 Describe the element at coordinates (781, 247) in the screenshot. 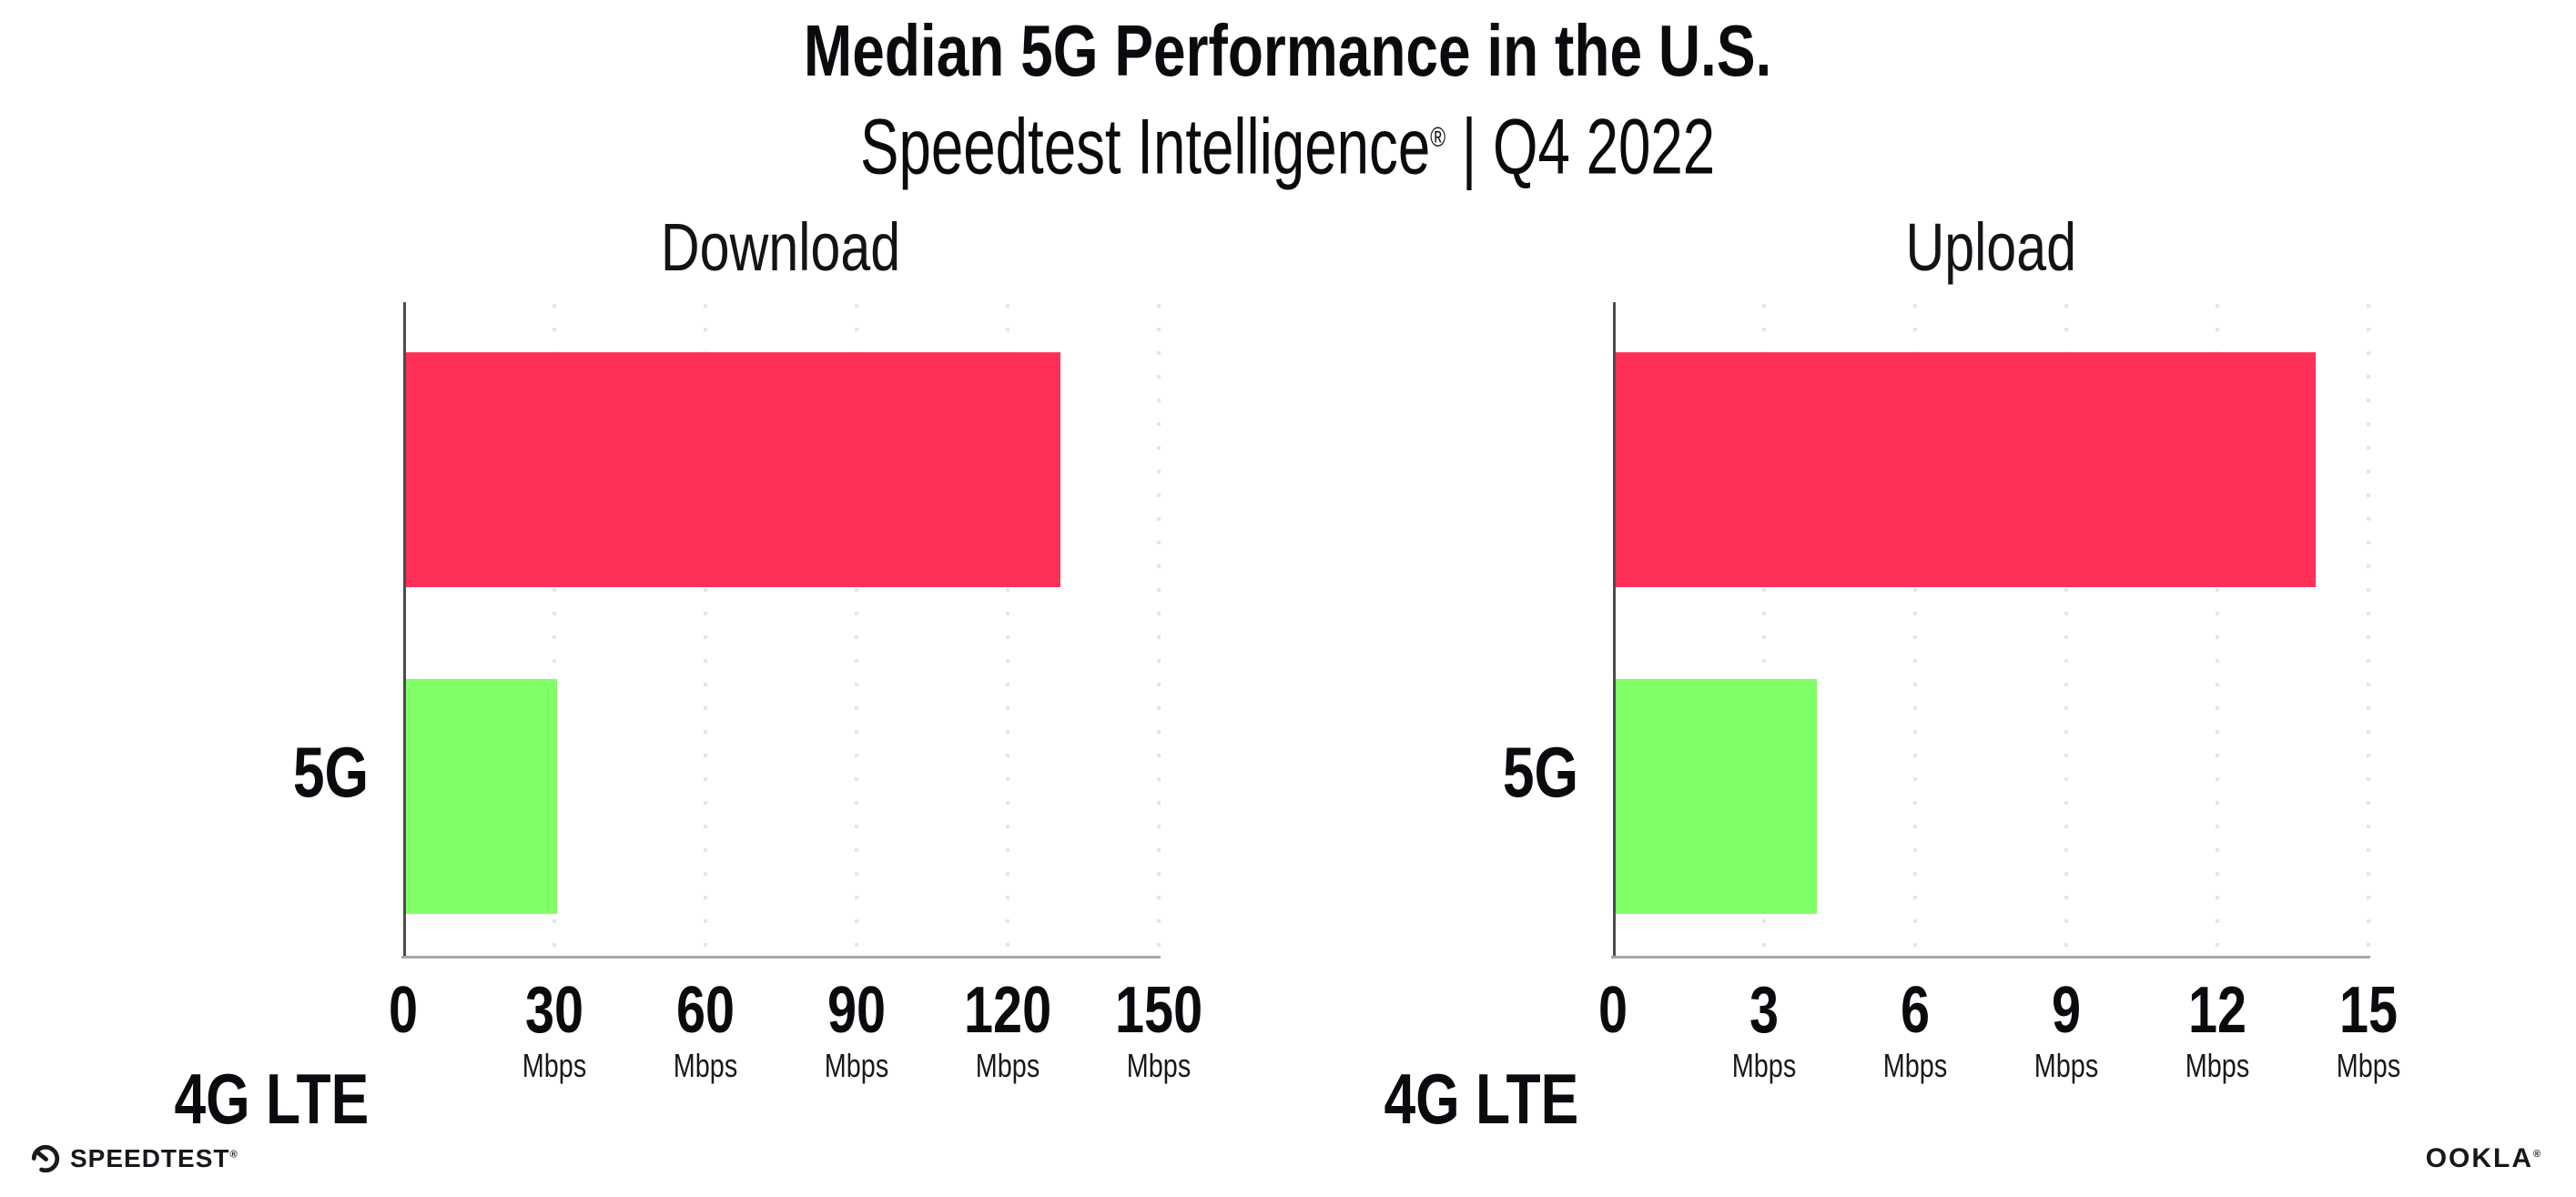

I see `download-chart-title: Download` at that location.